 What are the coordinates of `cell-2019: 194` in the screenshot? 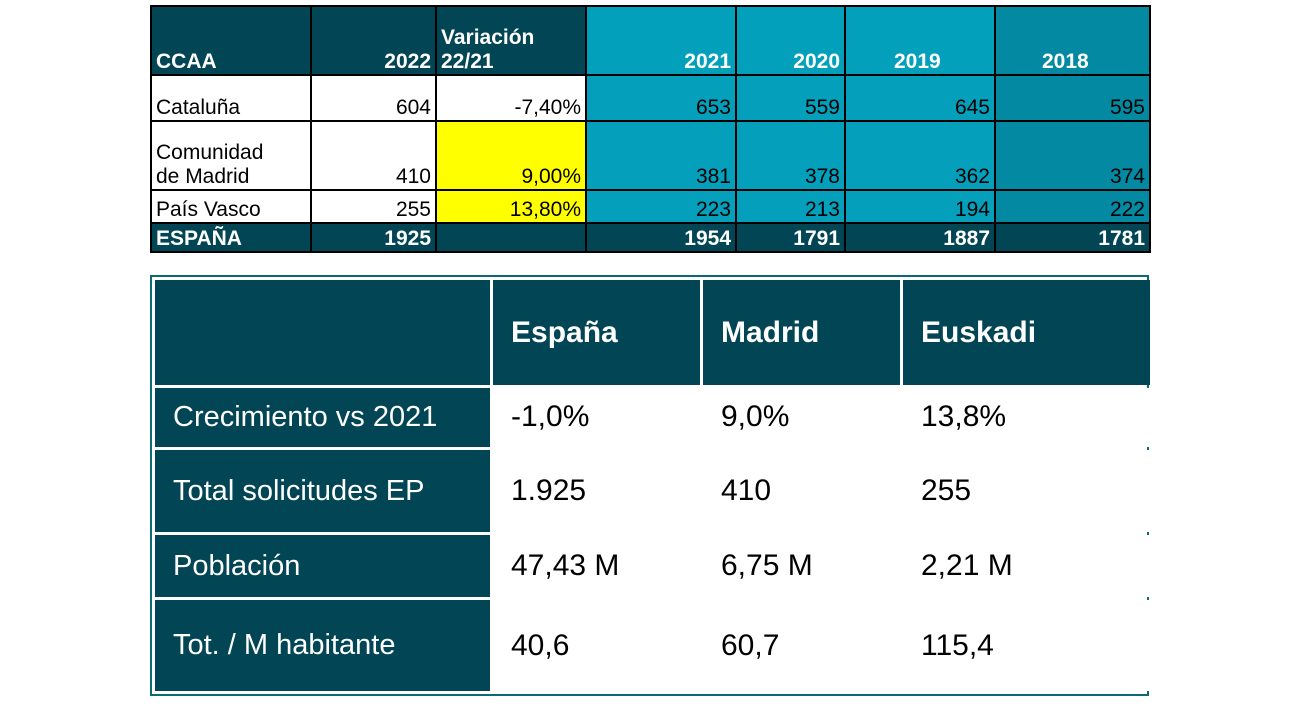 It's located at (920, 206).